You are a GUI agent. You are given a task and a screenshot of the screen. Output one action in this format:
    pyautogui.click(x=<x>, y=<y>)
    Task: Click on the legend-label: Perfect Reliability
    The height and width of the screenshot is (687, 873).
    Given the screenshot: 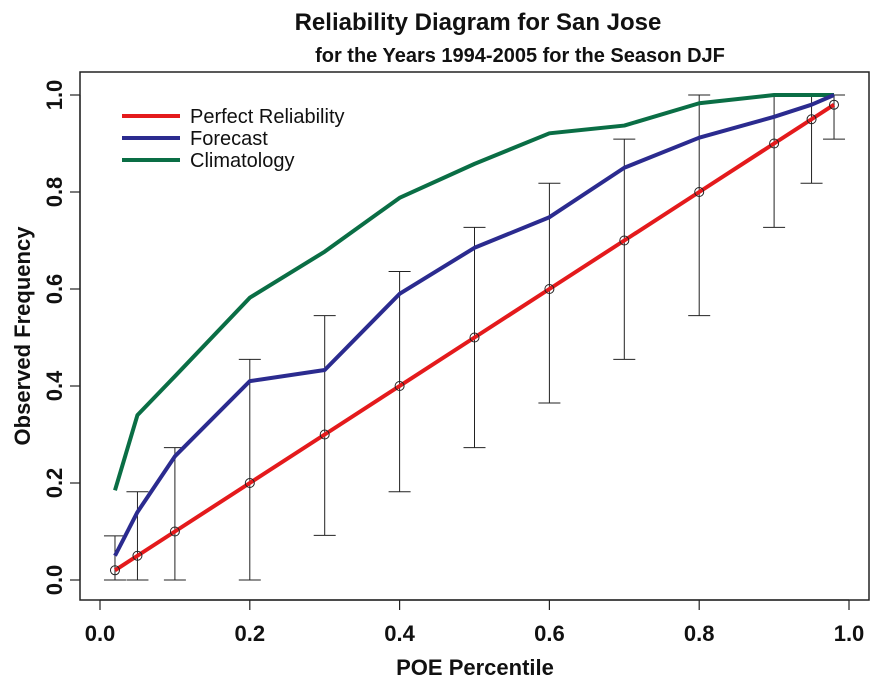 What is the action you would take?
    pyautogui.click(x=267, y=117)
    